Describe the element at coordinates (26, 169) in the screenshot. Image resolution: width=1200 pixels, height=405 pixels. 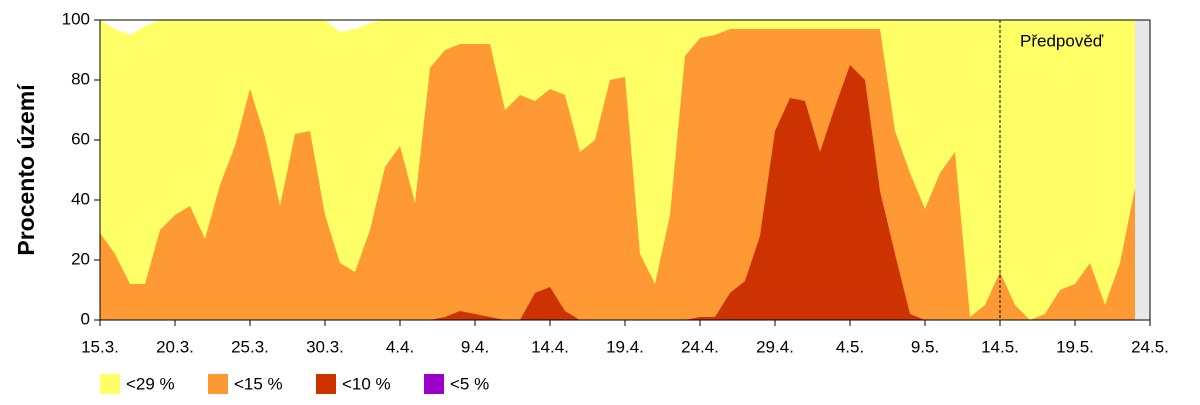
I see `y-axis-label: Procento území` at that location.